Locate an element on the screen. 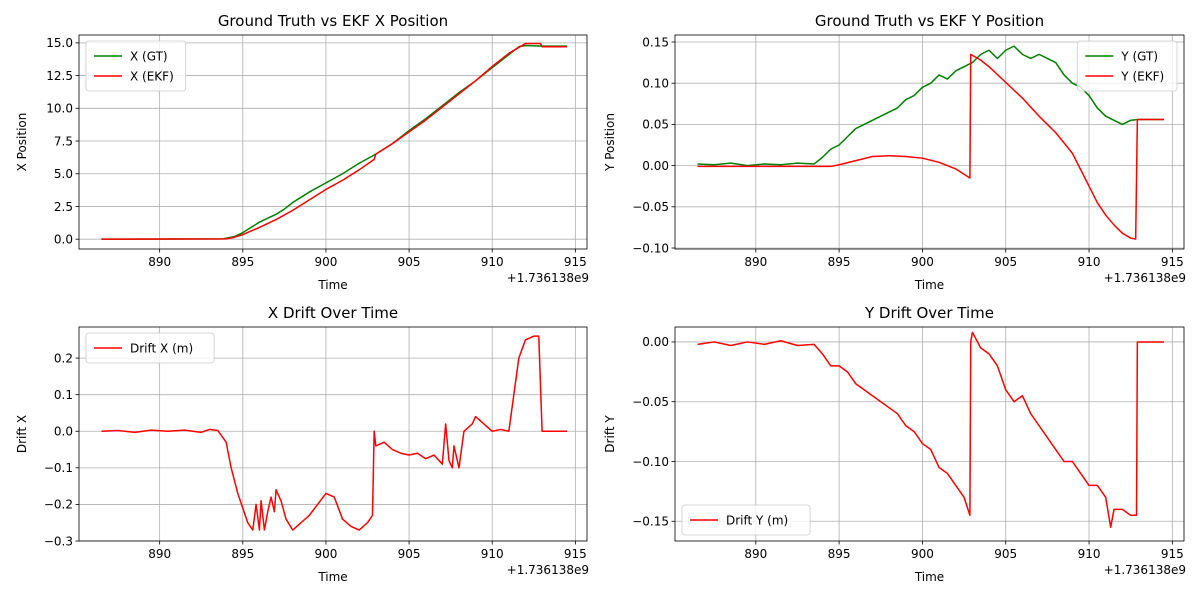  y-tick-label: 5.0 is located at coordinates (63, 174).